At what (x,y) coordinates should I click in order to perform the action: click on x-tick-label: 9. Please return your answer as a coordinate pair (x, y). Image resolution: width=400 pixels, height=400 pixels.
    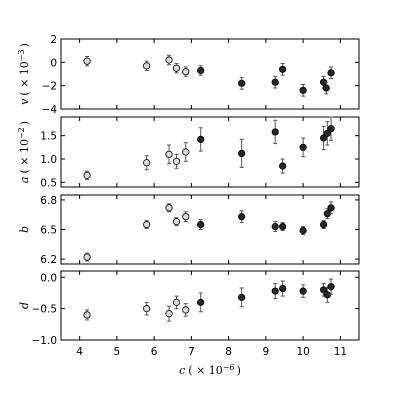
    Looking at the image, I should click on (266, 352).